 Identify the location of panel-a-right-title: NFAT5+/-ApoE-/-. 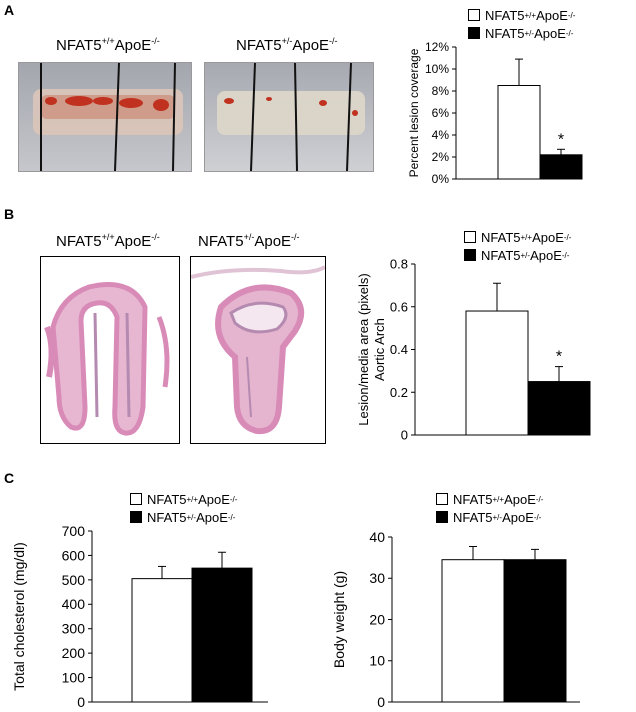
(287, 45).